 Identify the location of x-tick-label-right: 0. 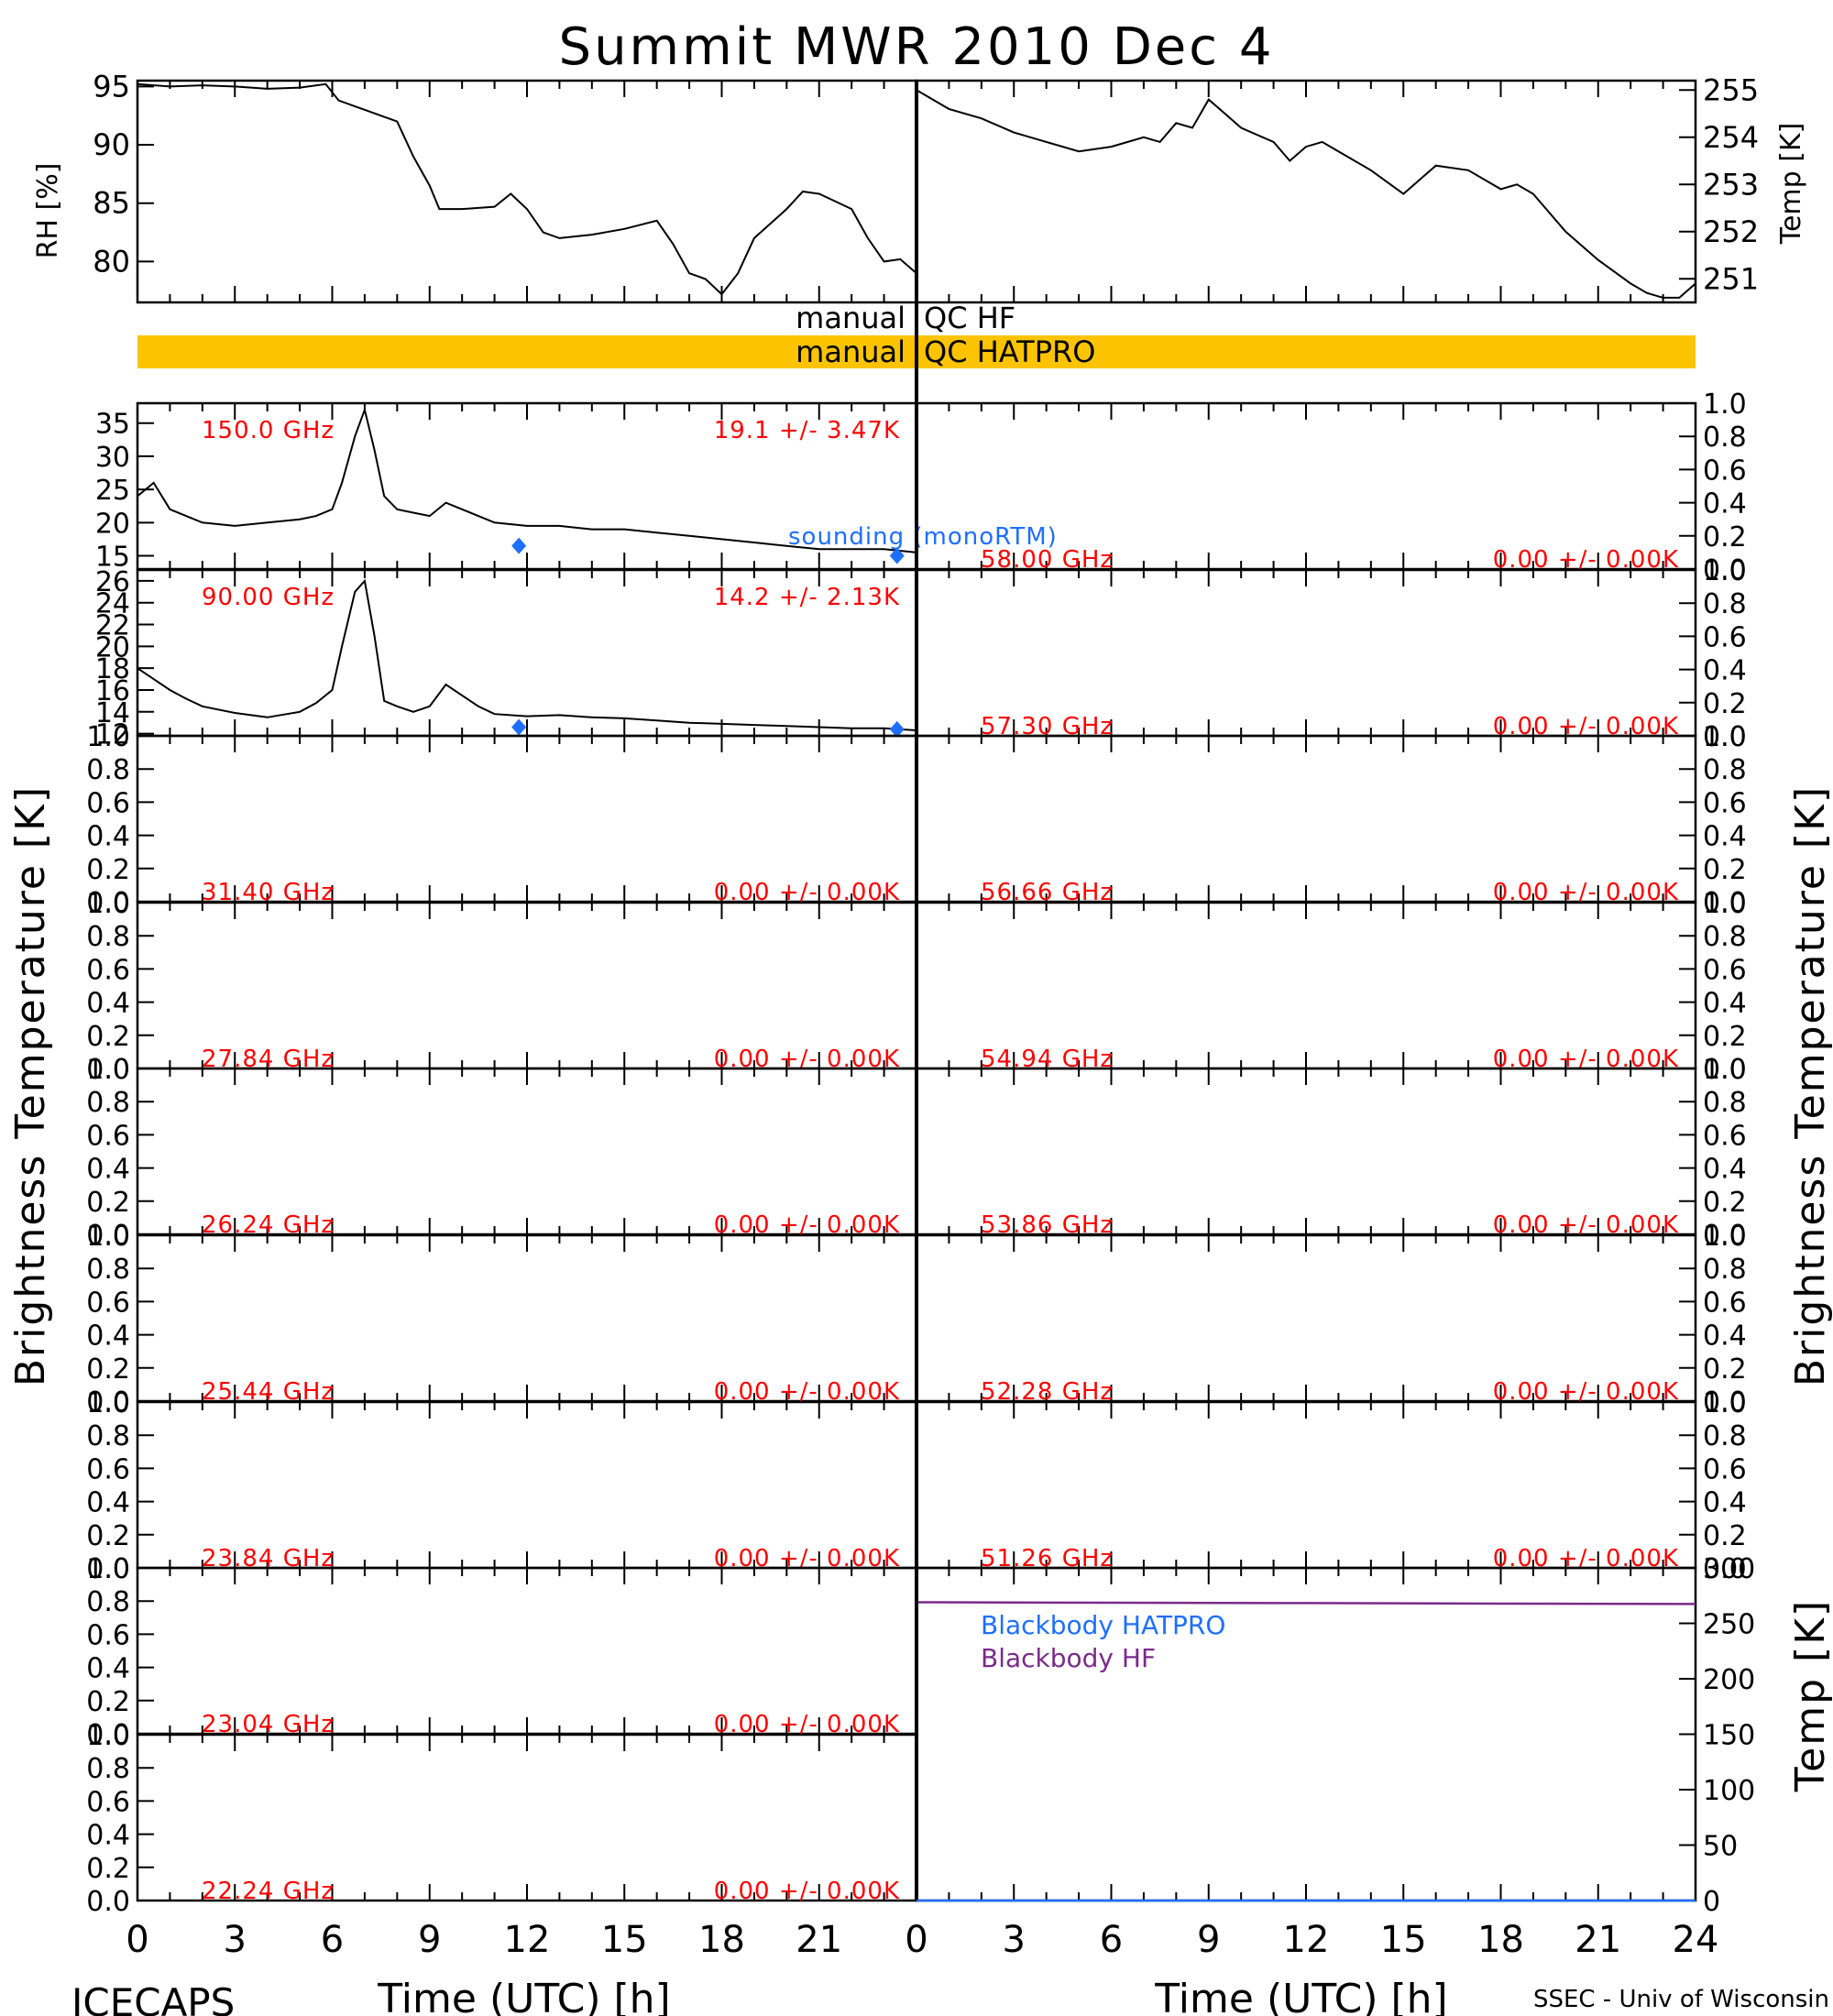
(916, 1940).